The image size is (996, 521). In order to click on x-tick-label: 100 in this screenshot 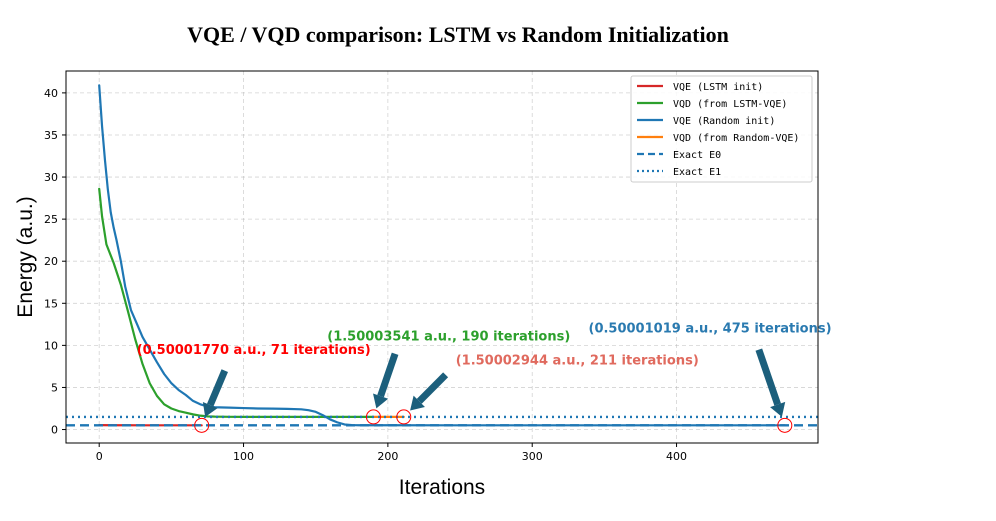, I will do `click(243, 456)`.